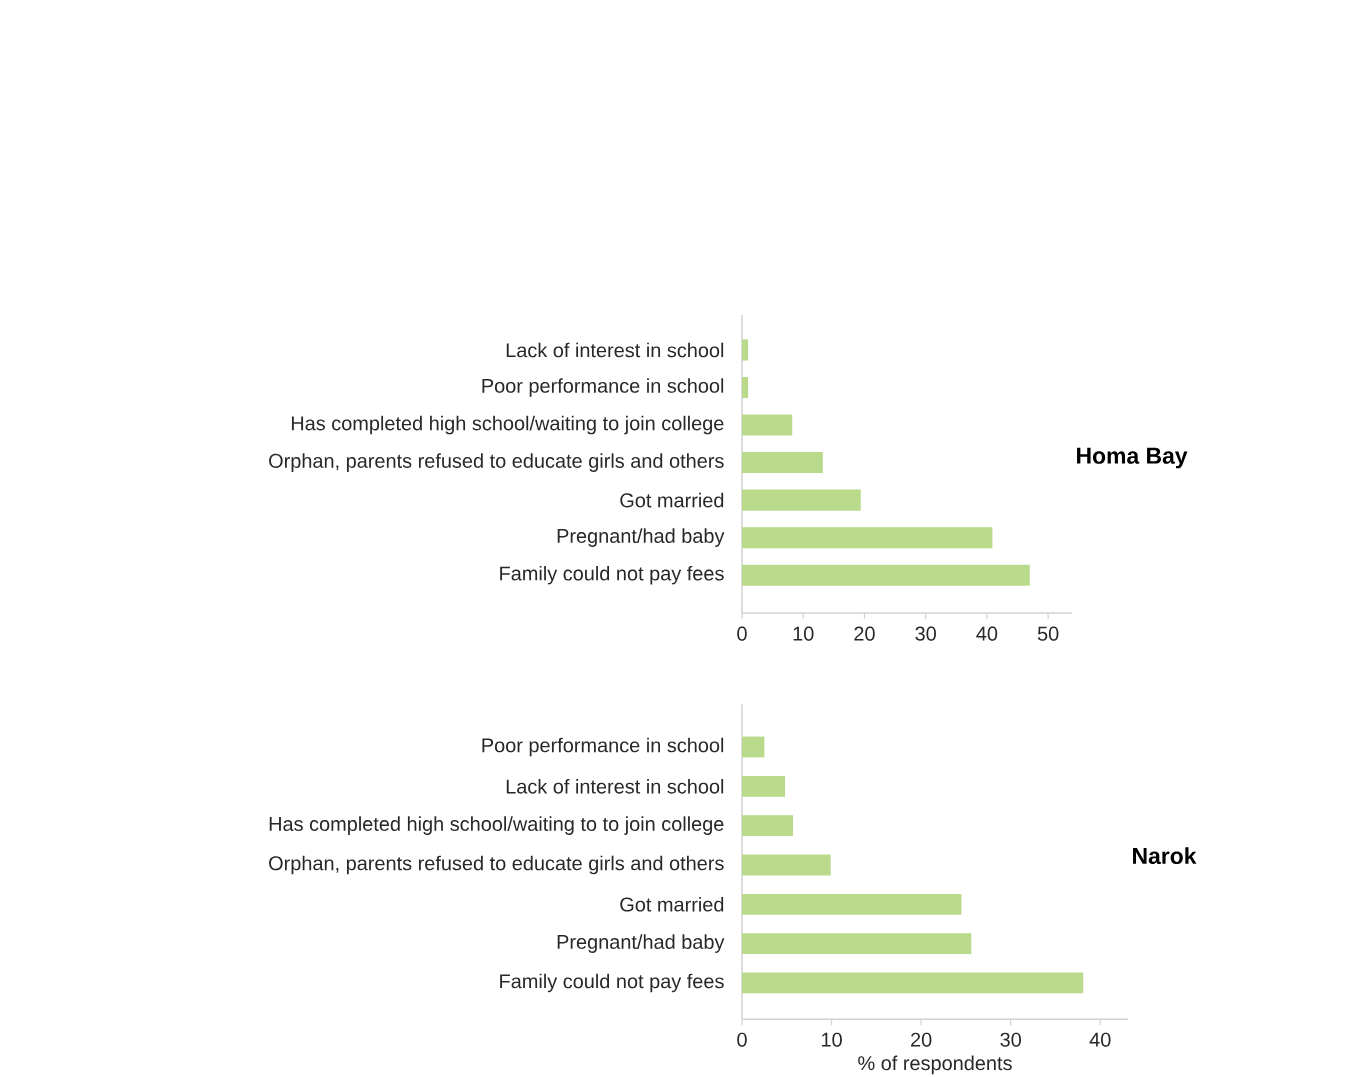 The width and height of the screenshot is (1358, 1077). Describe the element at coordinates (935, 1064) in the screenshot. I see `x-axis-title: % of respondents` at that location.